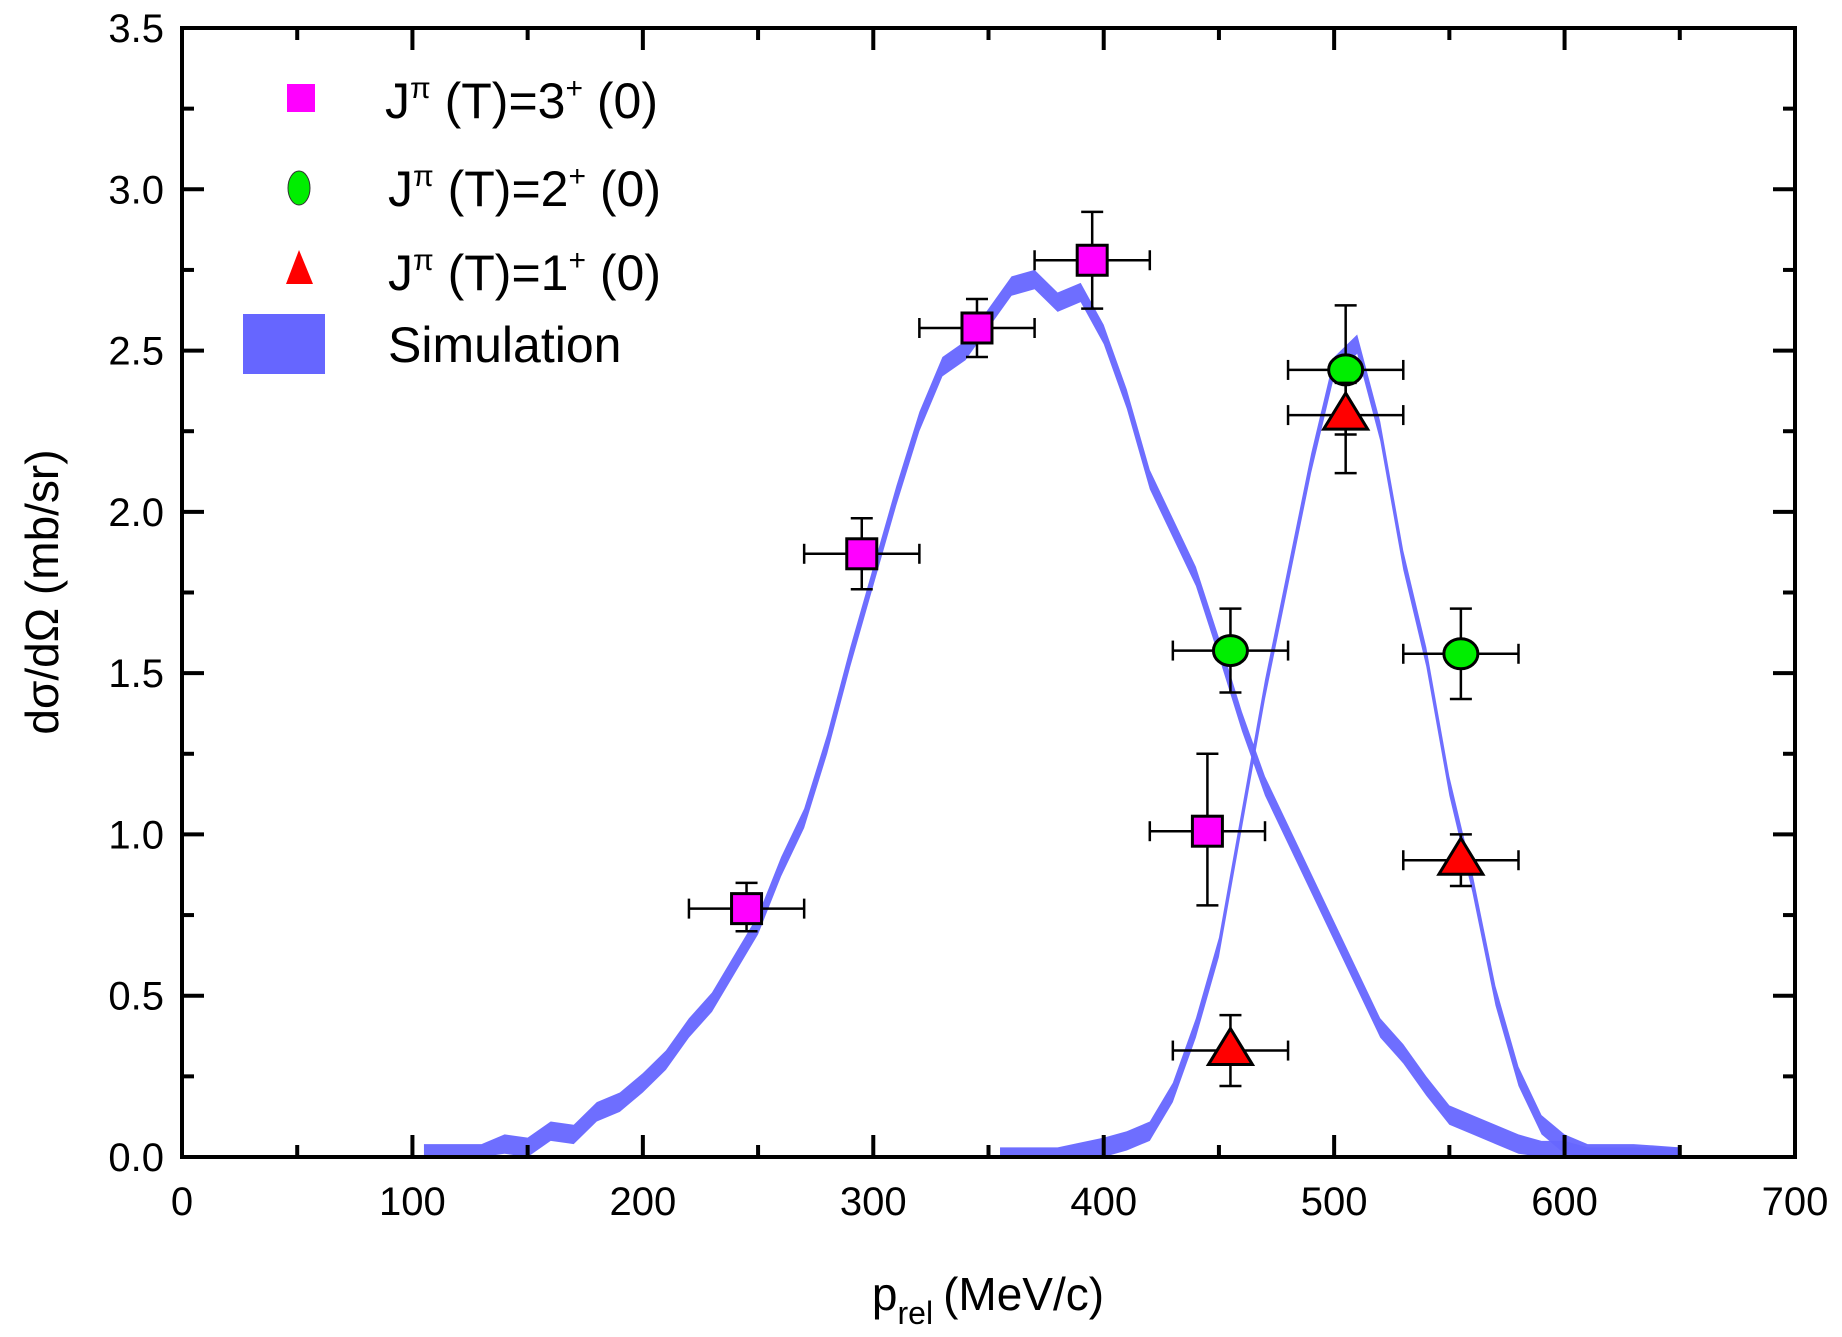  I want to click on legend-label-1plus: Jπ (T)=1+ (0), so click(524, 272).